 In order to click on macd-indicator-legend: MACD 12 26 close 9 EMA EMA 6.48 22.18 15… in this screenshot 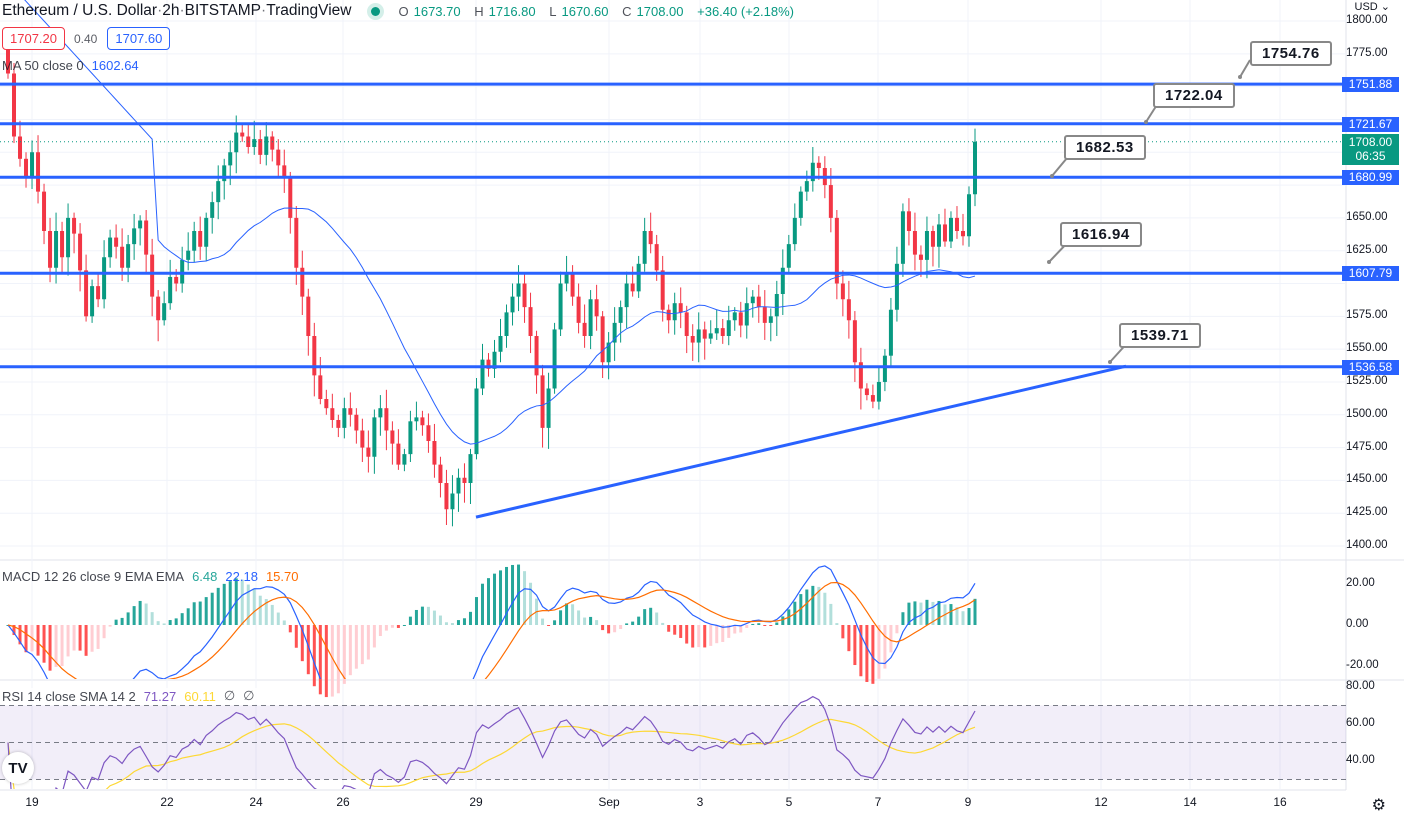, I will do `click(150, 576)`.